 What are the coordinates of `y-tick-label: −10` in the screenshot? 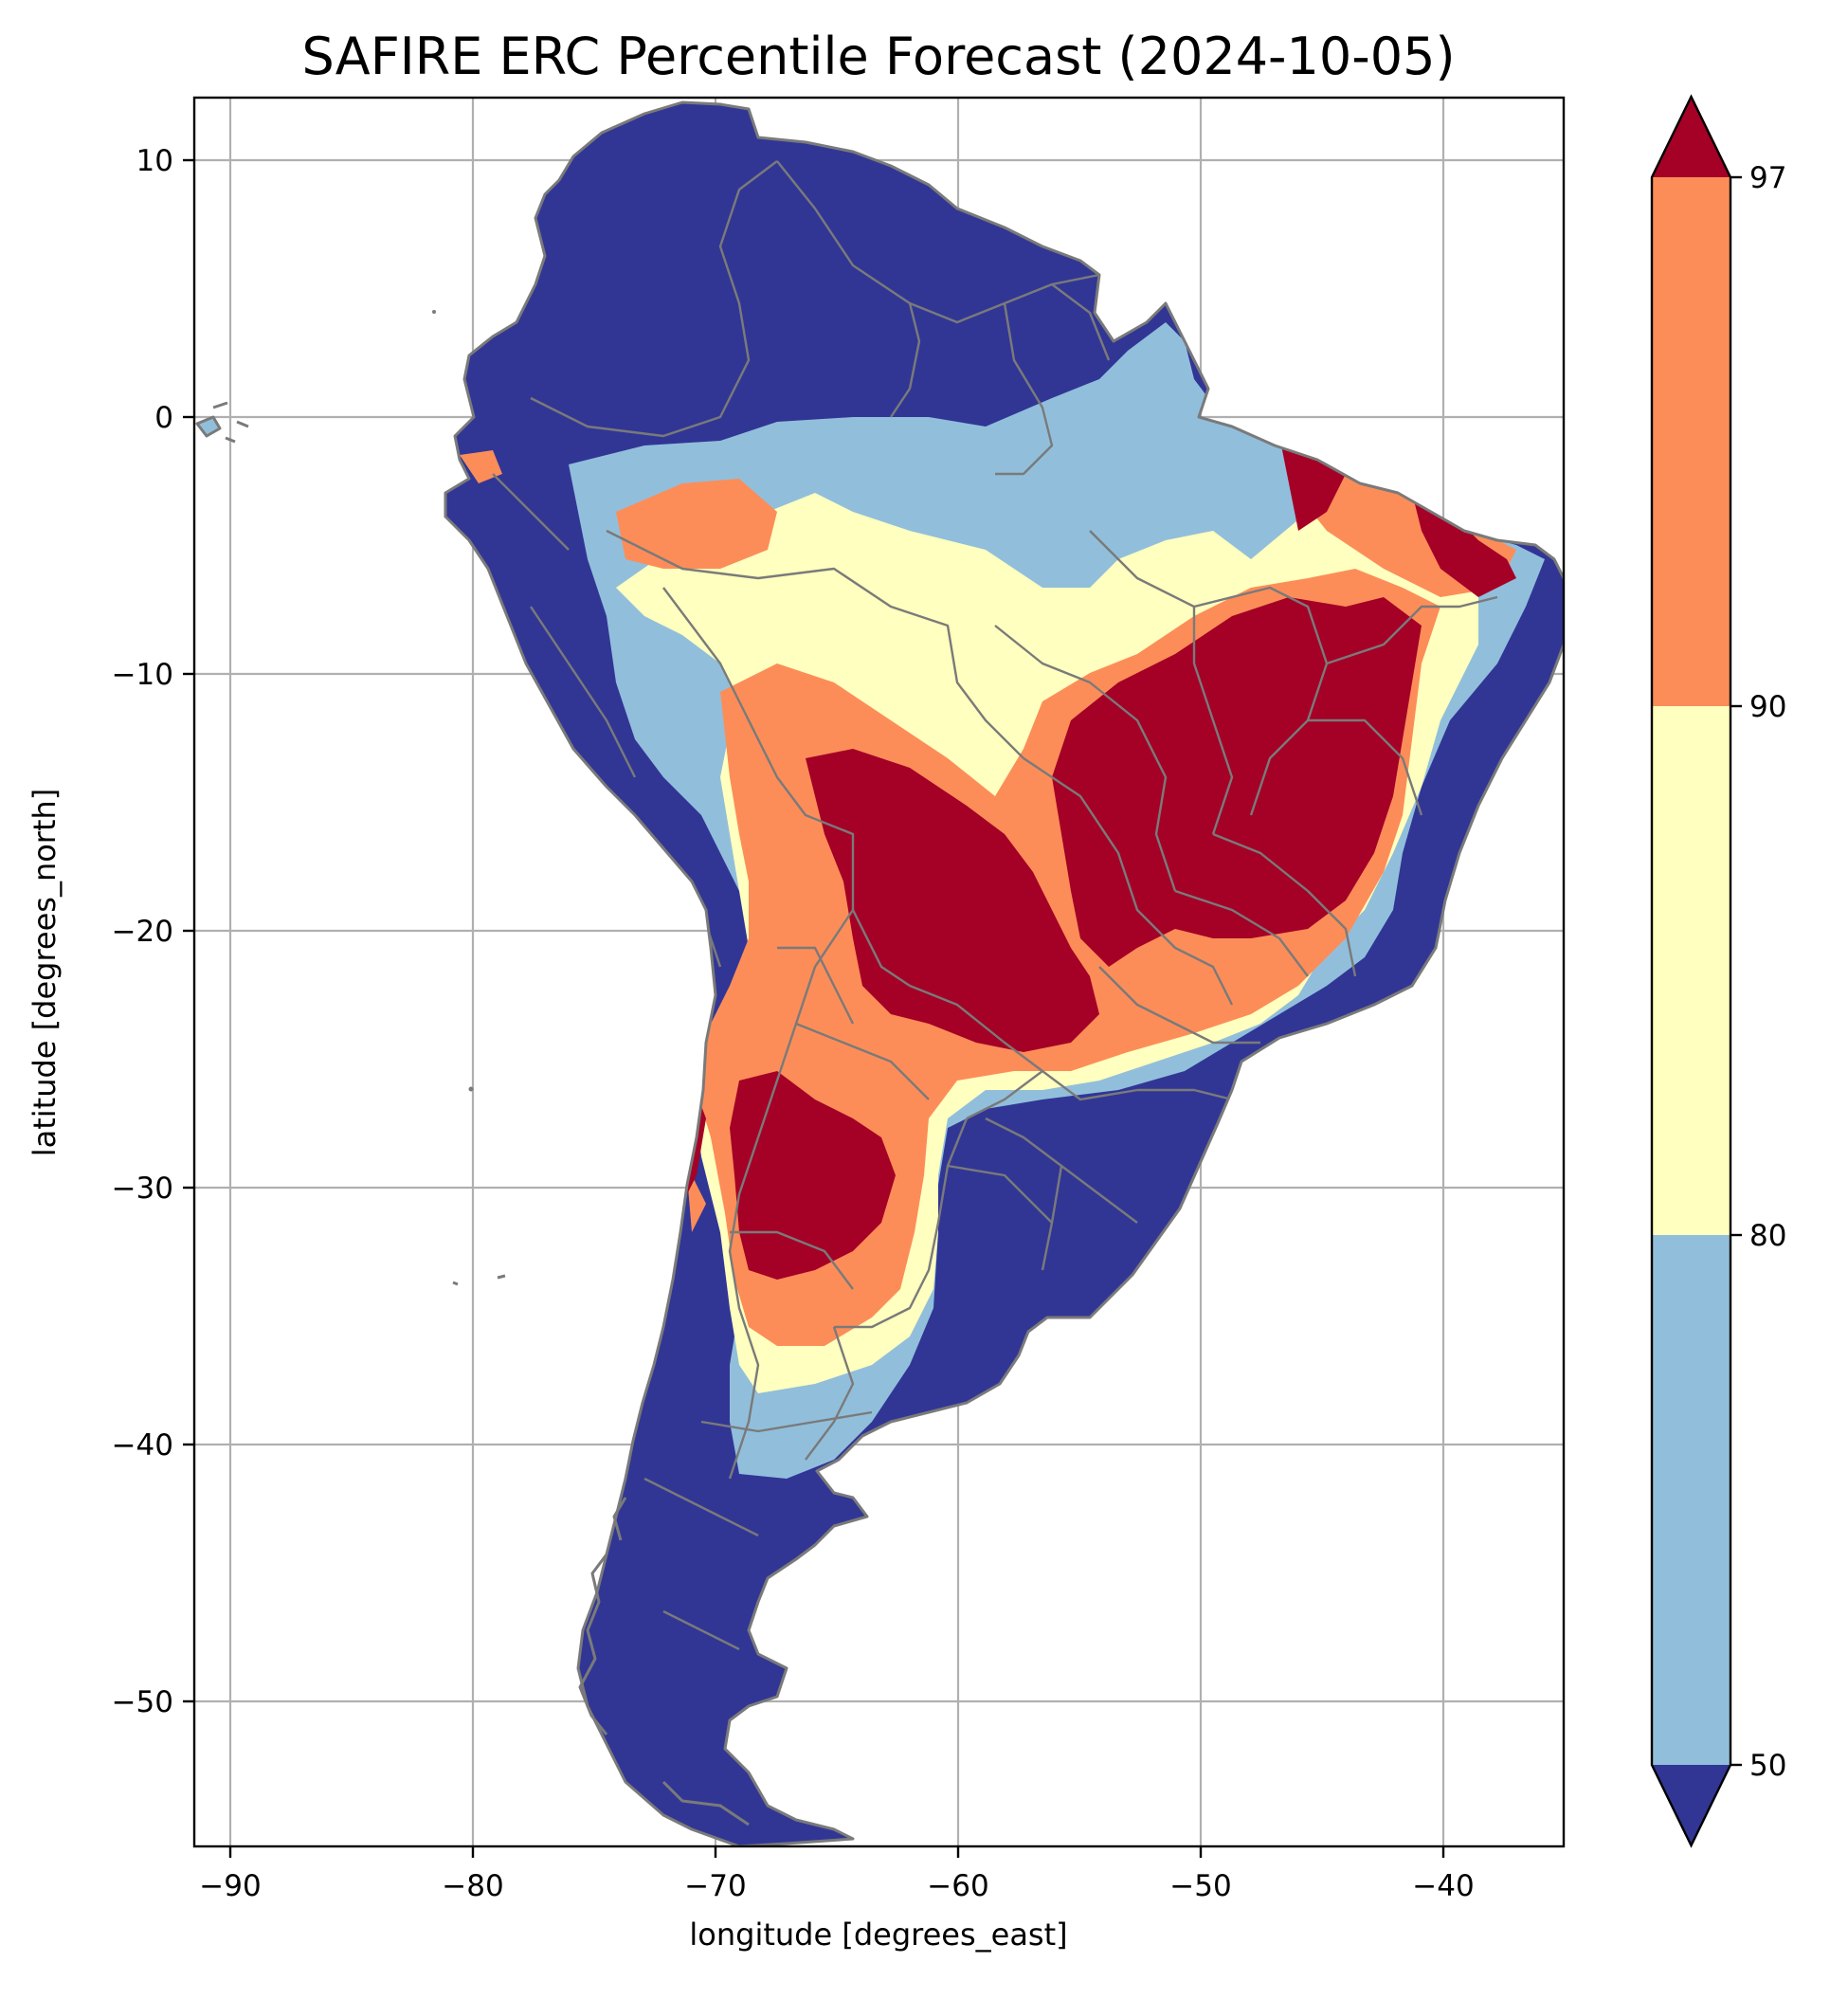 It's located at (142, 675).